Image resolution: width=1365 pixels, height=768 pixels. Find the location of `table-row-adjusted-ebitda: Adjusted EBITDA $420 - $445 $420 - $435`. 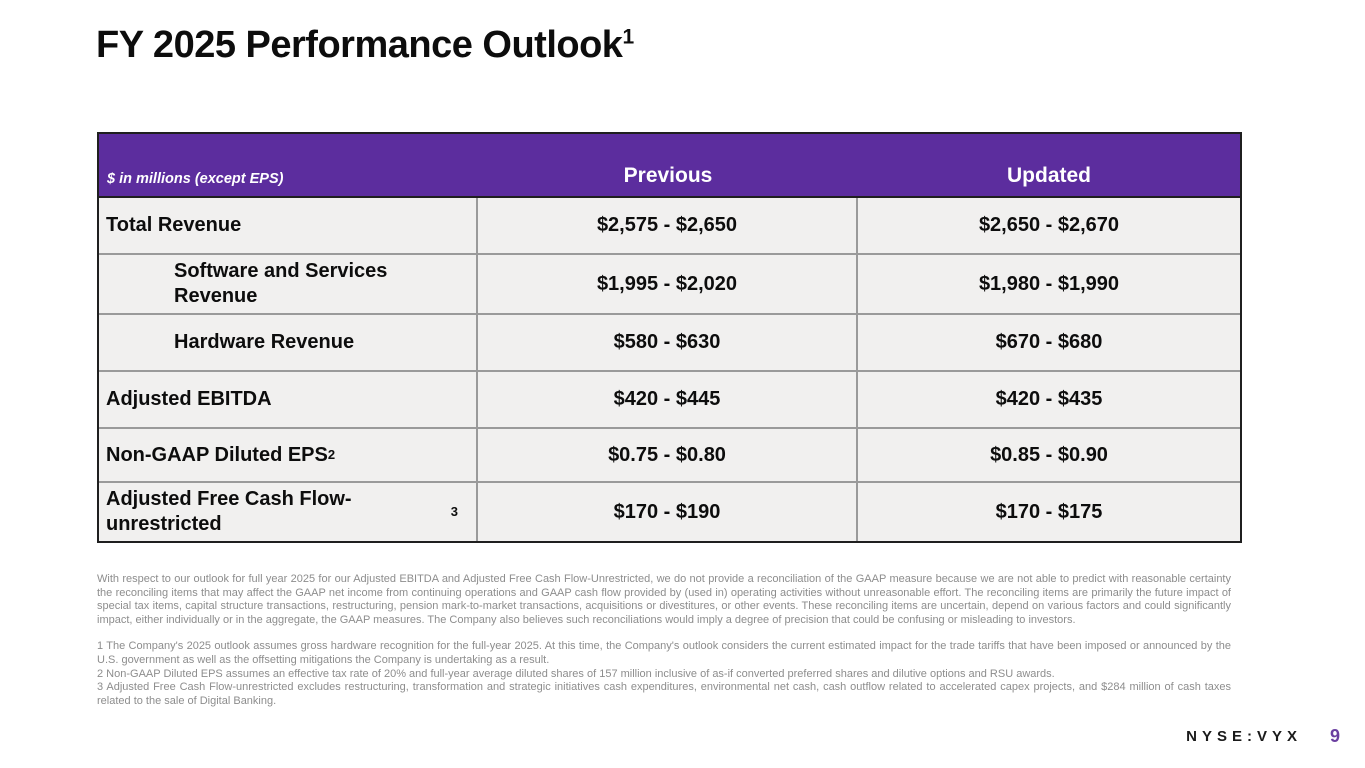

table-row-adjusted-ebitda: Adjusted EBITDA $420 - $445 $420 - $435 is located at coordinates (669, 400).